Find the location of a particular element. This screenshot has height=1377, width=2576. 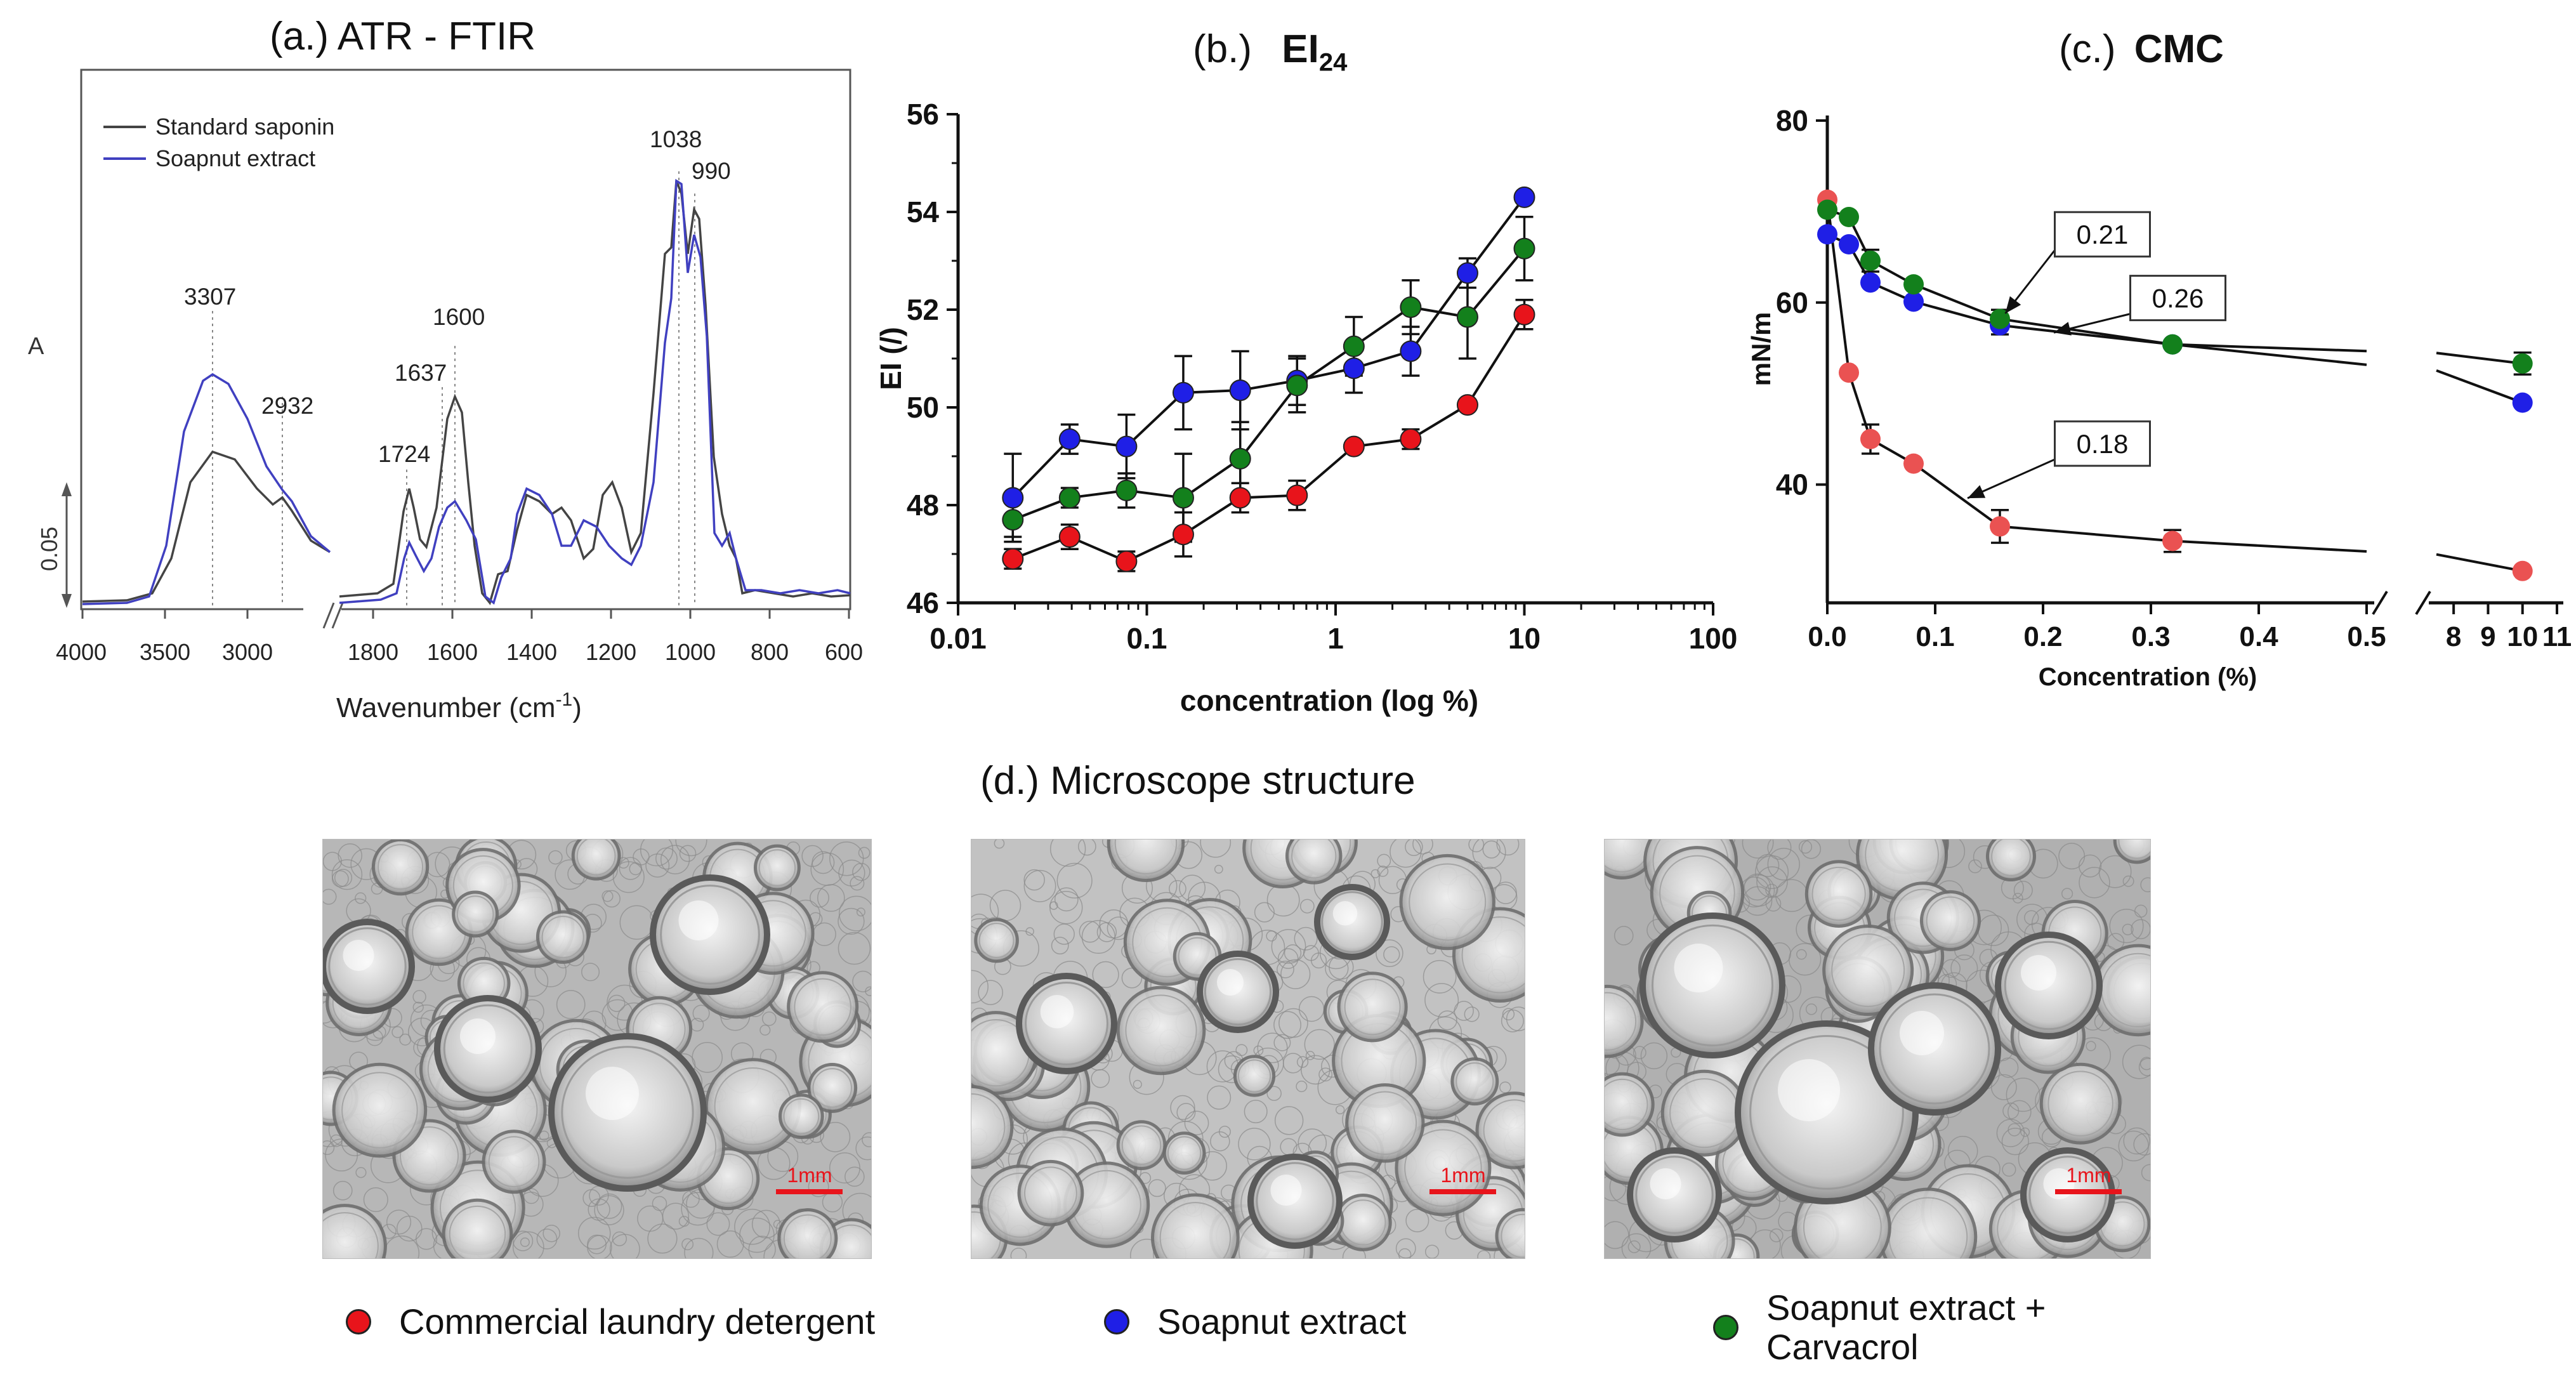

ftir-legend-standard: Standard saponin is located at coordinates (244, 127).